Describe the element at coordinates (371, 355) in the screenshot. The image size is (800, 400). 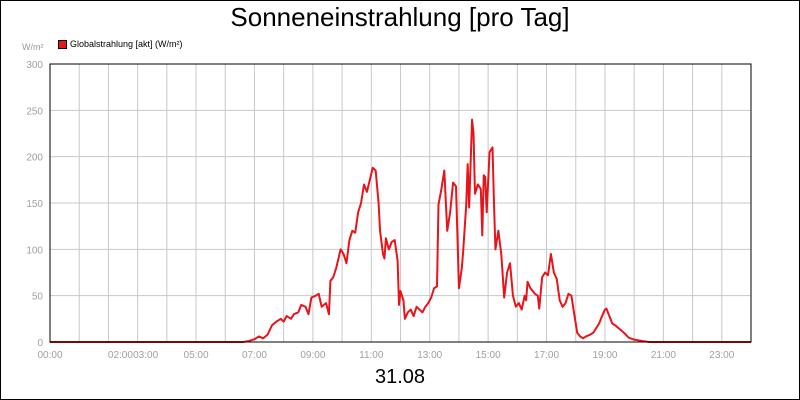
I see `x-tick-label: 11:00` at that location.